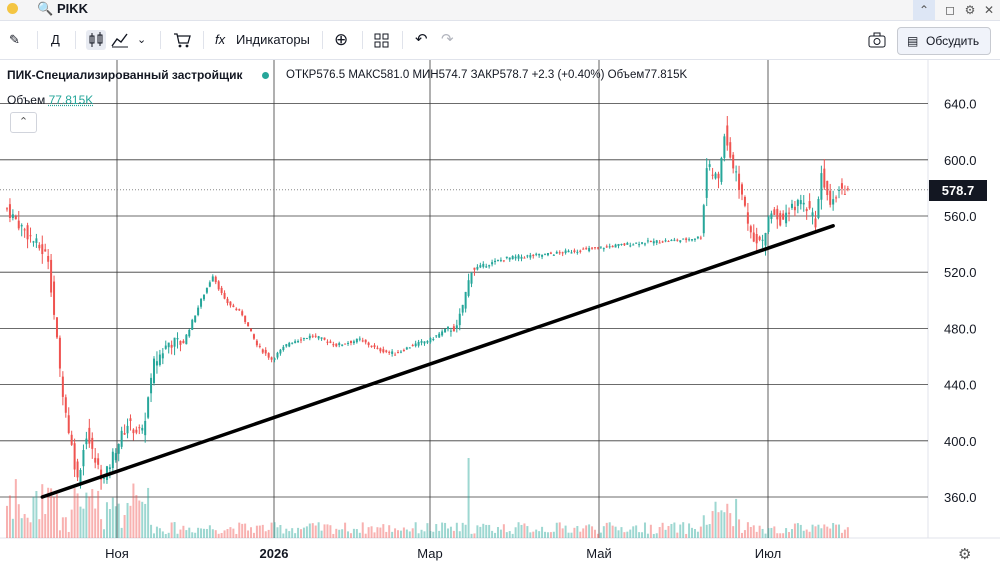 The height and width of the screenshot is (570, 1000). I want to click on chevron-up-icon: ⌃, so click(924, 10).